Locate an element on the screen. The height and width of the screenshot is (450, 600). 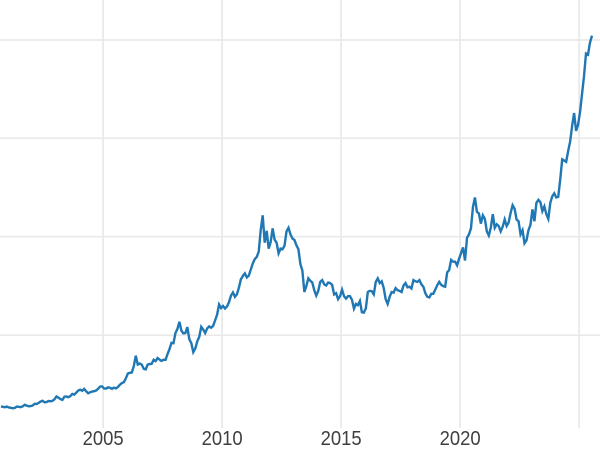
x-tick-label: 2005 is located at coordinates (103, 438).